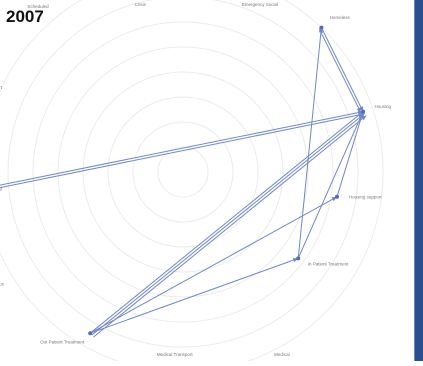 This screenshot has height=366, width=423. Describe the element at coordinates (260, 4) in the screenshot. I see `spoke-label: Emergency Social` at that location.